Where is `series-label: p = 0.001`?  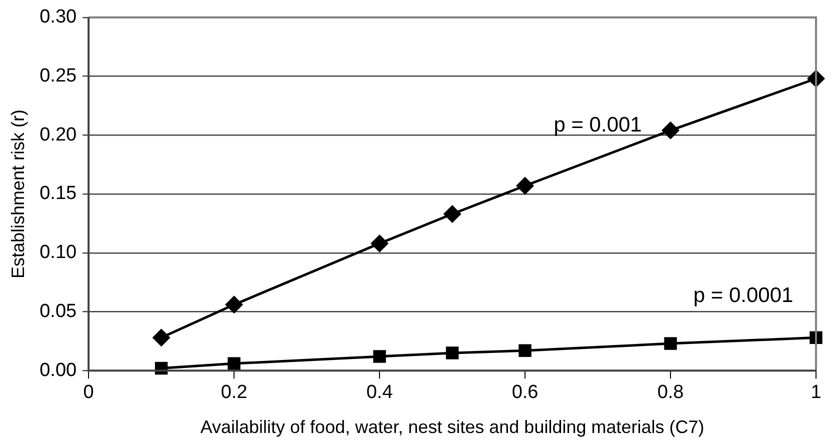
series-label: p = 0.001 is located at coordinates (598, 124).